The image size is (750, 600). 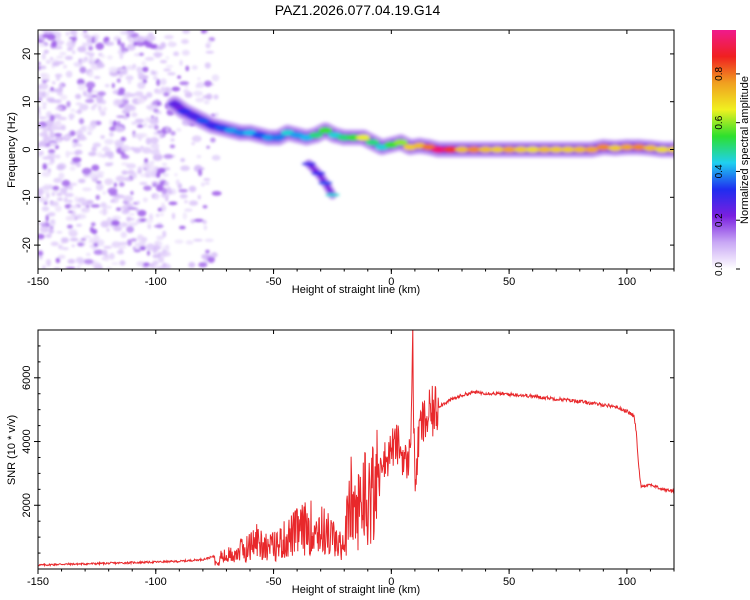 What do you see at coordinates (727, 171) in the screenshot?
I see `colorbar-ticks: 0.0 0.2 0.4 0.6 0.8` at bounding box center [727, 171].